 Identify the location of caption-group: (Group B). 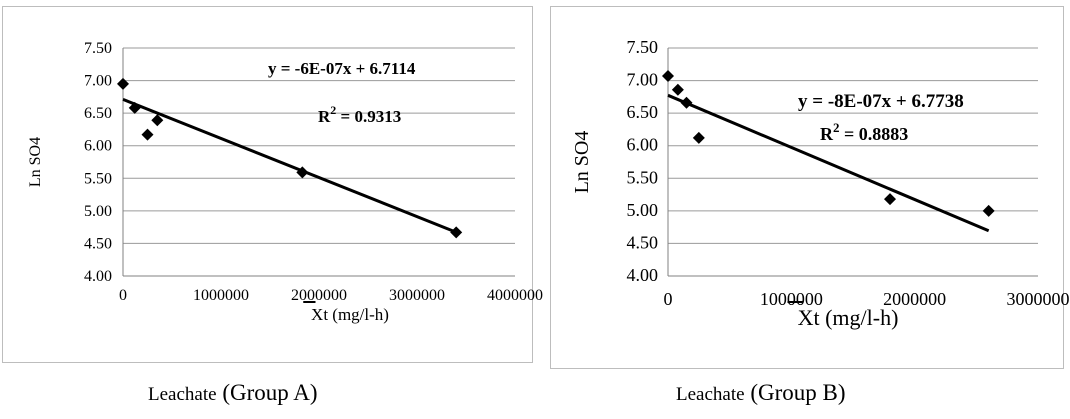
(798, 392).